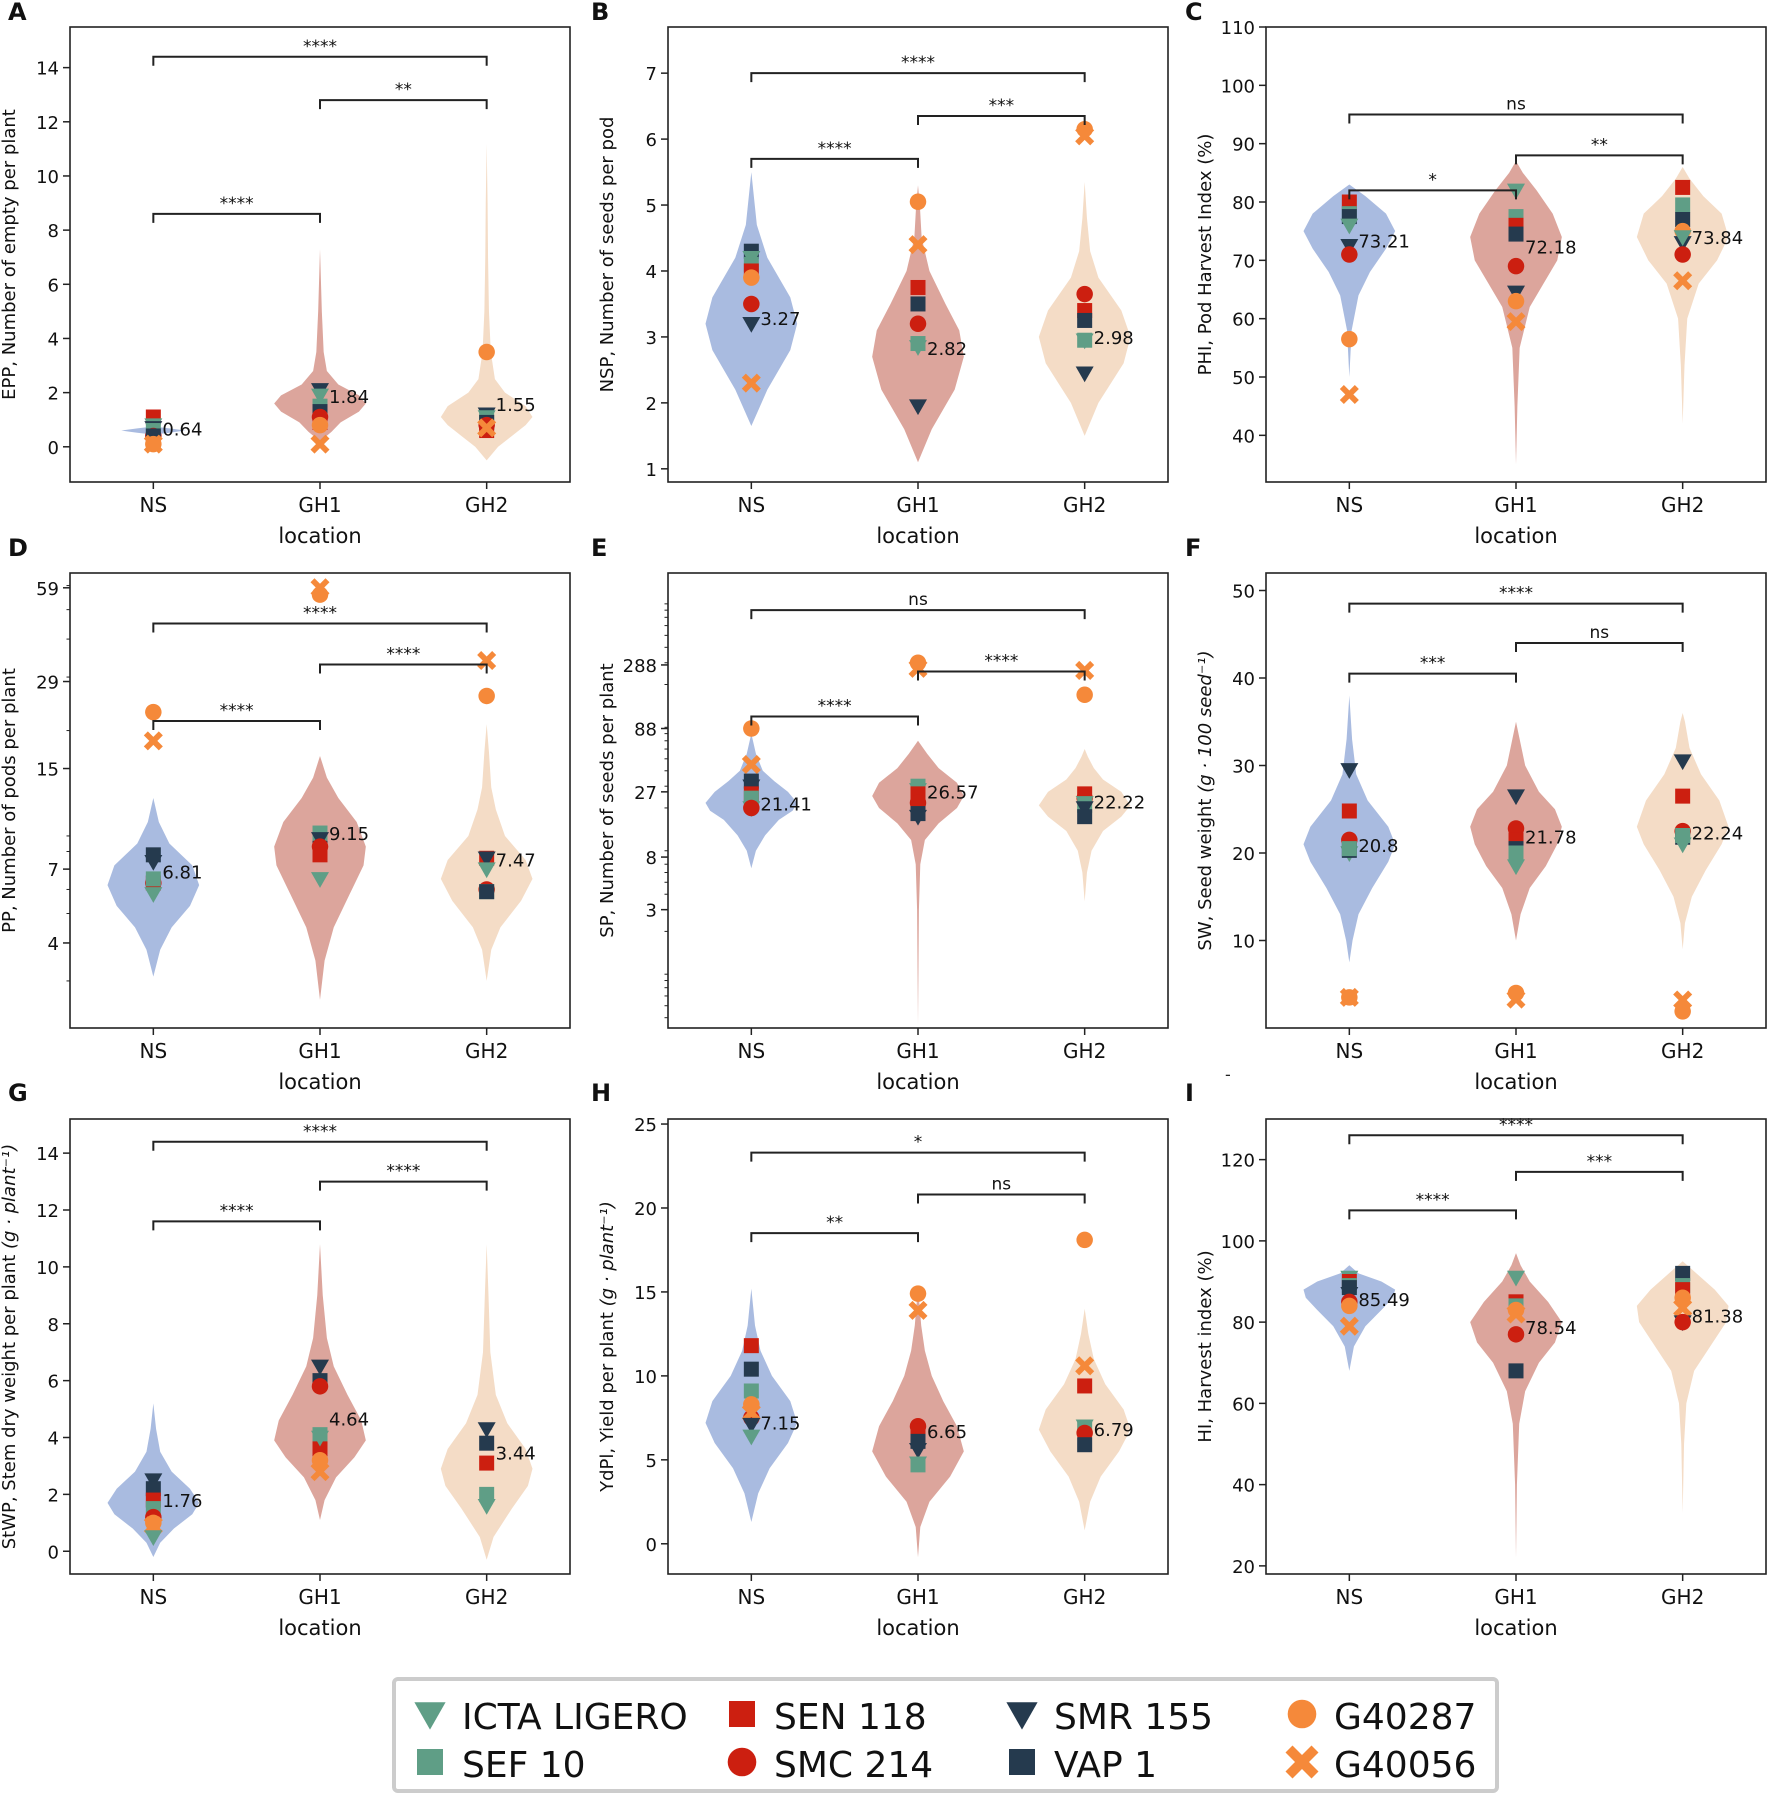 The height and width of the screenshot is (1796, 1772). What do you see at coordinates (853, 1765) in the screenshot?
I see `legend-label: SMC 214` at bounding box center [853, 1765].